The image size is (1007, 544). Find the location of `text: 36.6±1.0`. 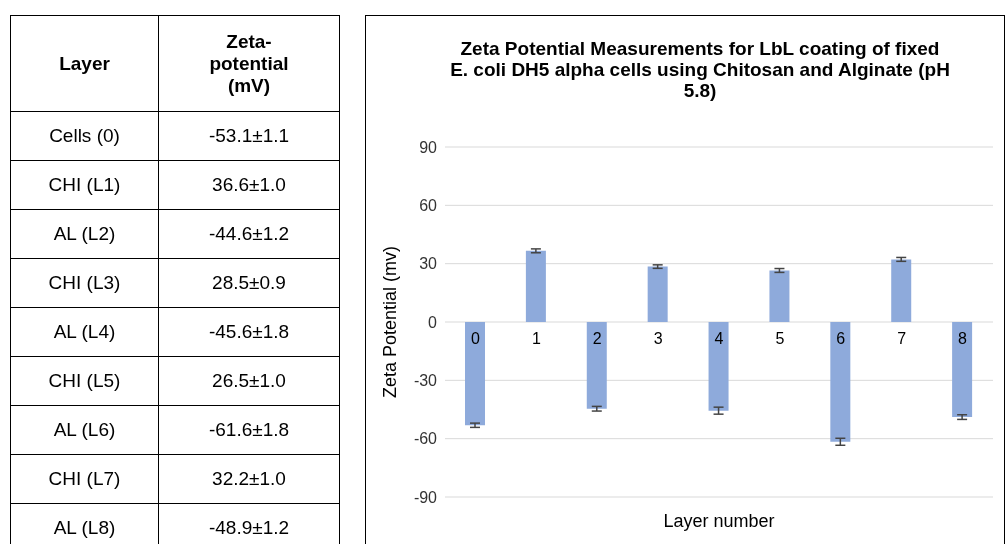

text: 36.6±1.0 is located at coordinates (249, 185).